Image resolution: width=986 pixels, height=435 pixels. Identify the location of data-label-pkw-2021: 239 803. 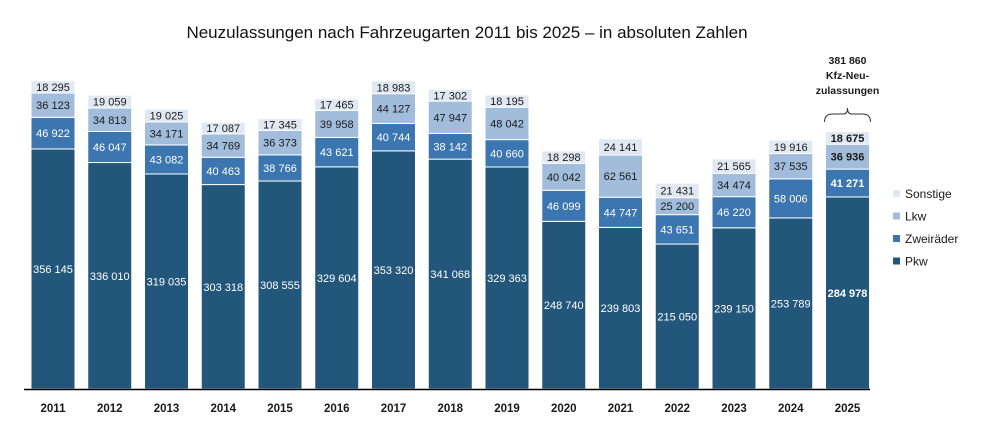
(621, 309).